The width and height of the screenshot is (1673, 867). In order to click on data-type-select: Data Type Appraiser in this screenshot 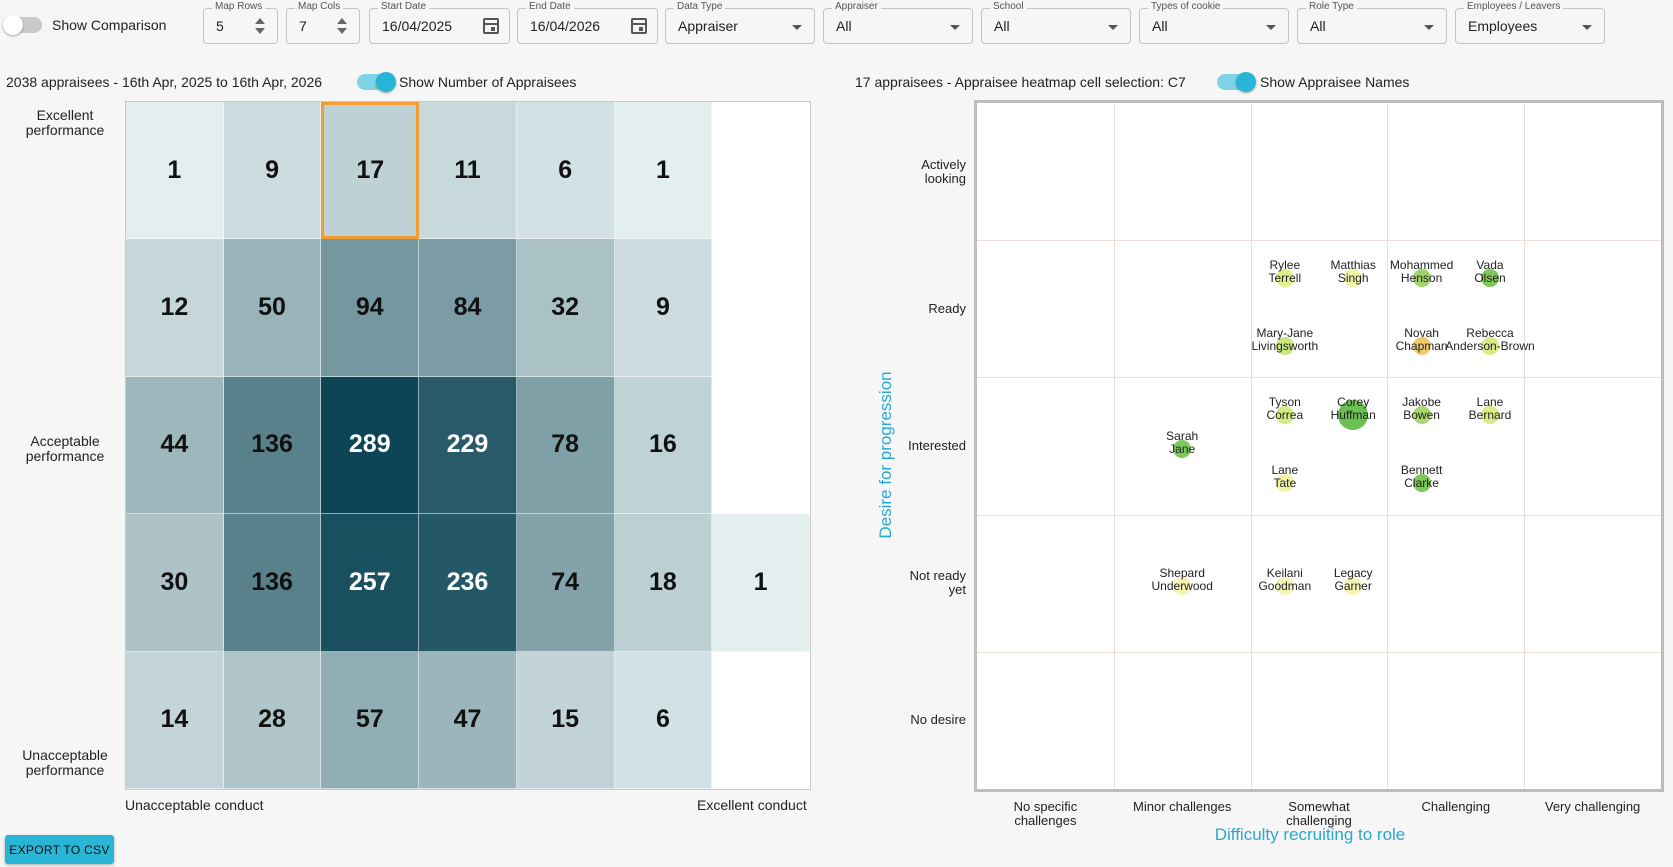, I will do `click(740, 22)`.